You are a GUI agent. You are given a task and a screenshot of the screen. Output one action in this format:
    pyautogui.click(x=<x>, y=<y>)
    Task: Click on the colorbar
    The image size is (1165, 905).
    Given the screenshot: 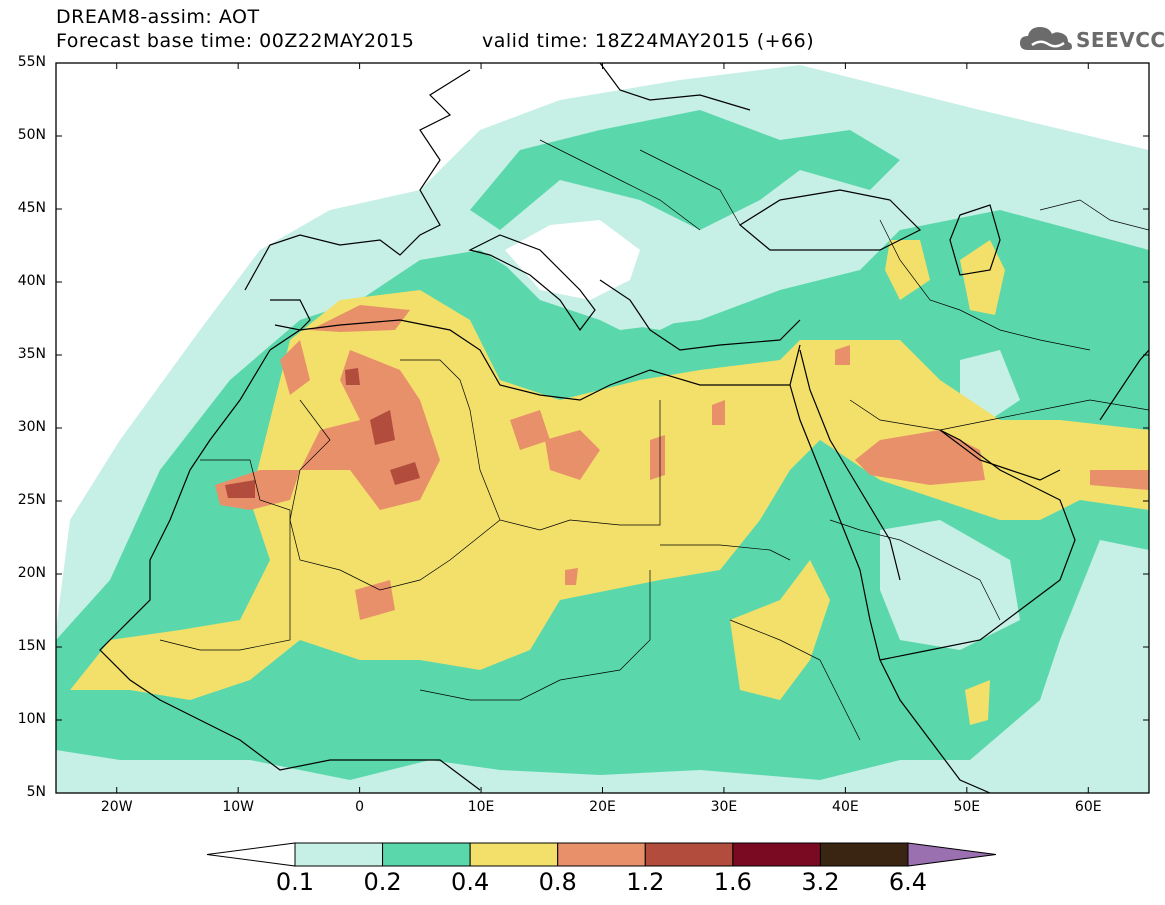 What is the action you would take?
    pyautogui.click(x=601, y=854)
    